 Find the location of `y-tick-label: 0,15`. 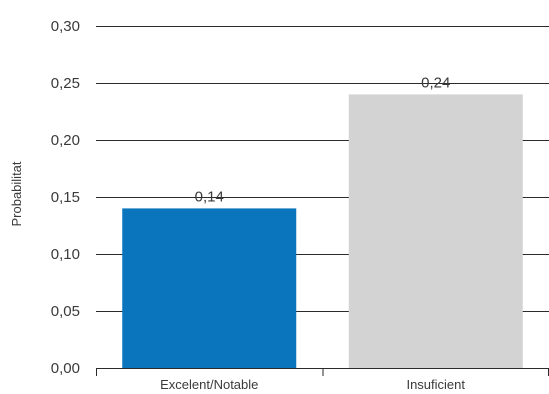

y-tick-label: 0,15 is located at coordinates (65, 197).